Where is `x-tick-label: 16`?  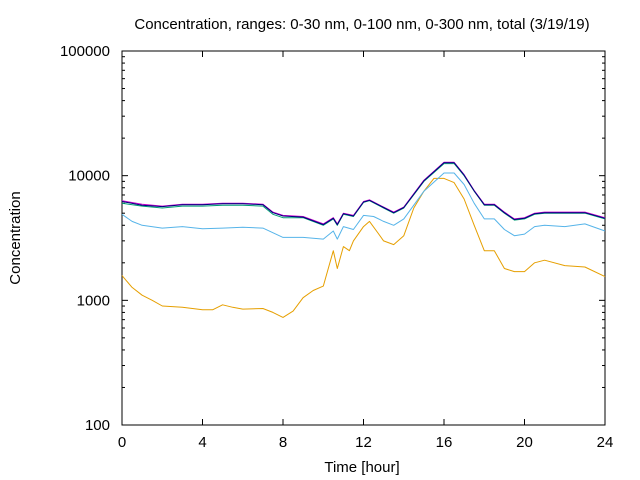
x-tick-label: 16 is located at coordinates (444, 442).